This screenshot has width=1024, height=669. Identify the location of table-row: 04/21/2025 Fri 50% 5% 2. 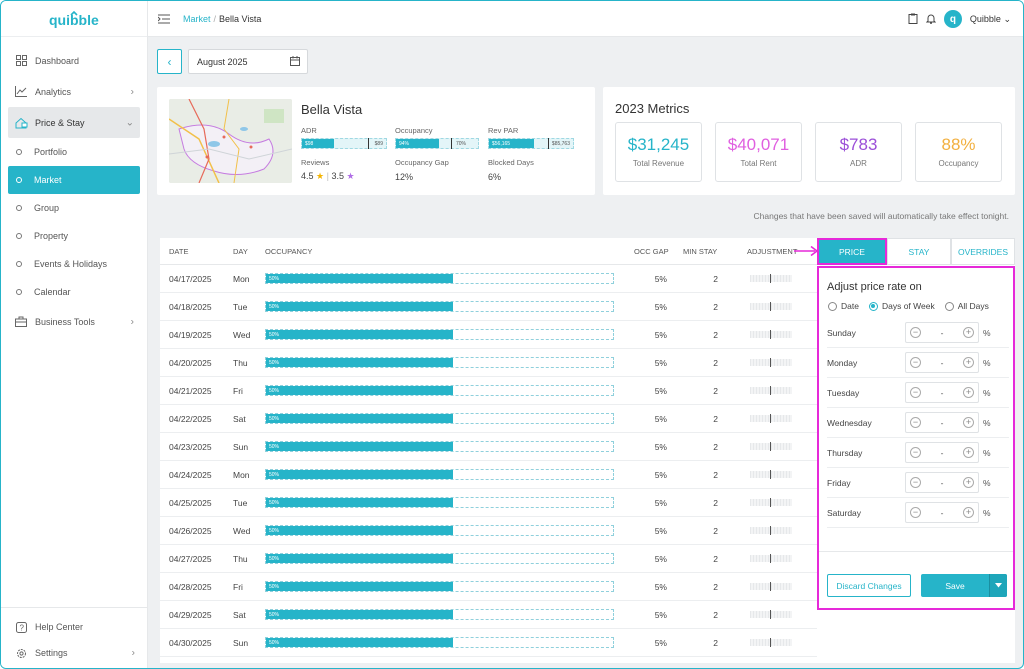
(489, 391).